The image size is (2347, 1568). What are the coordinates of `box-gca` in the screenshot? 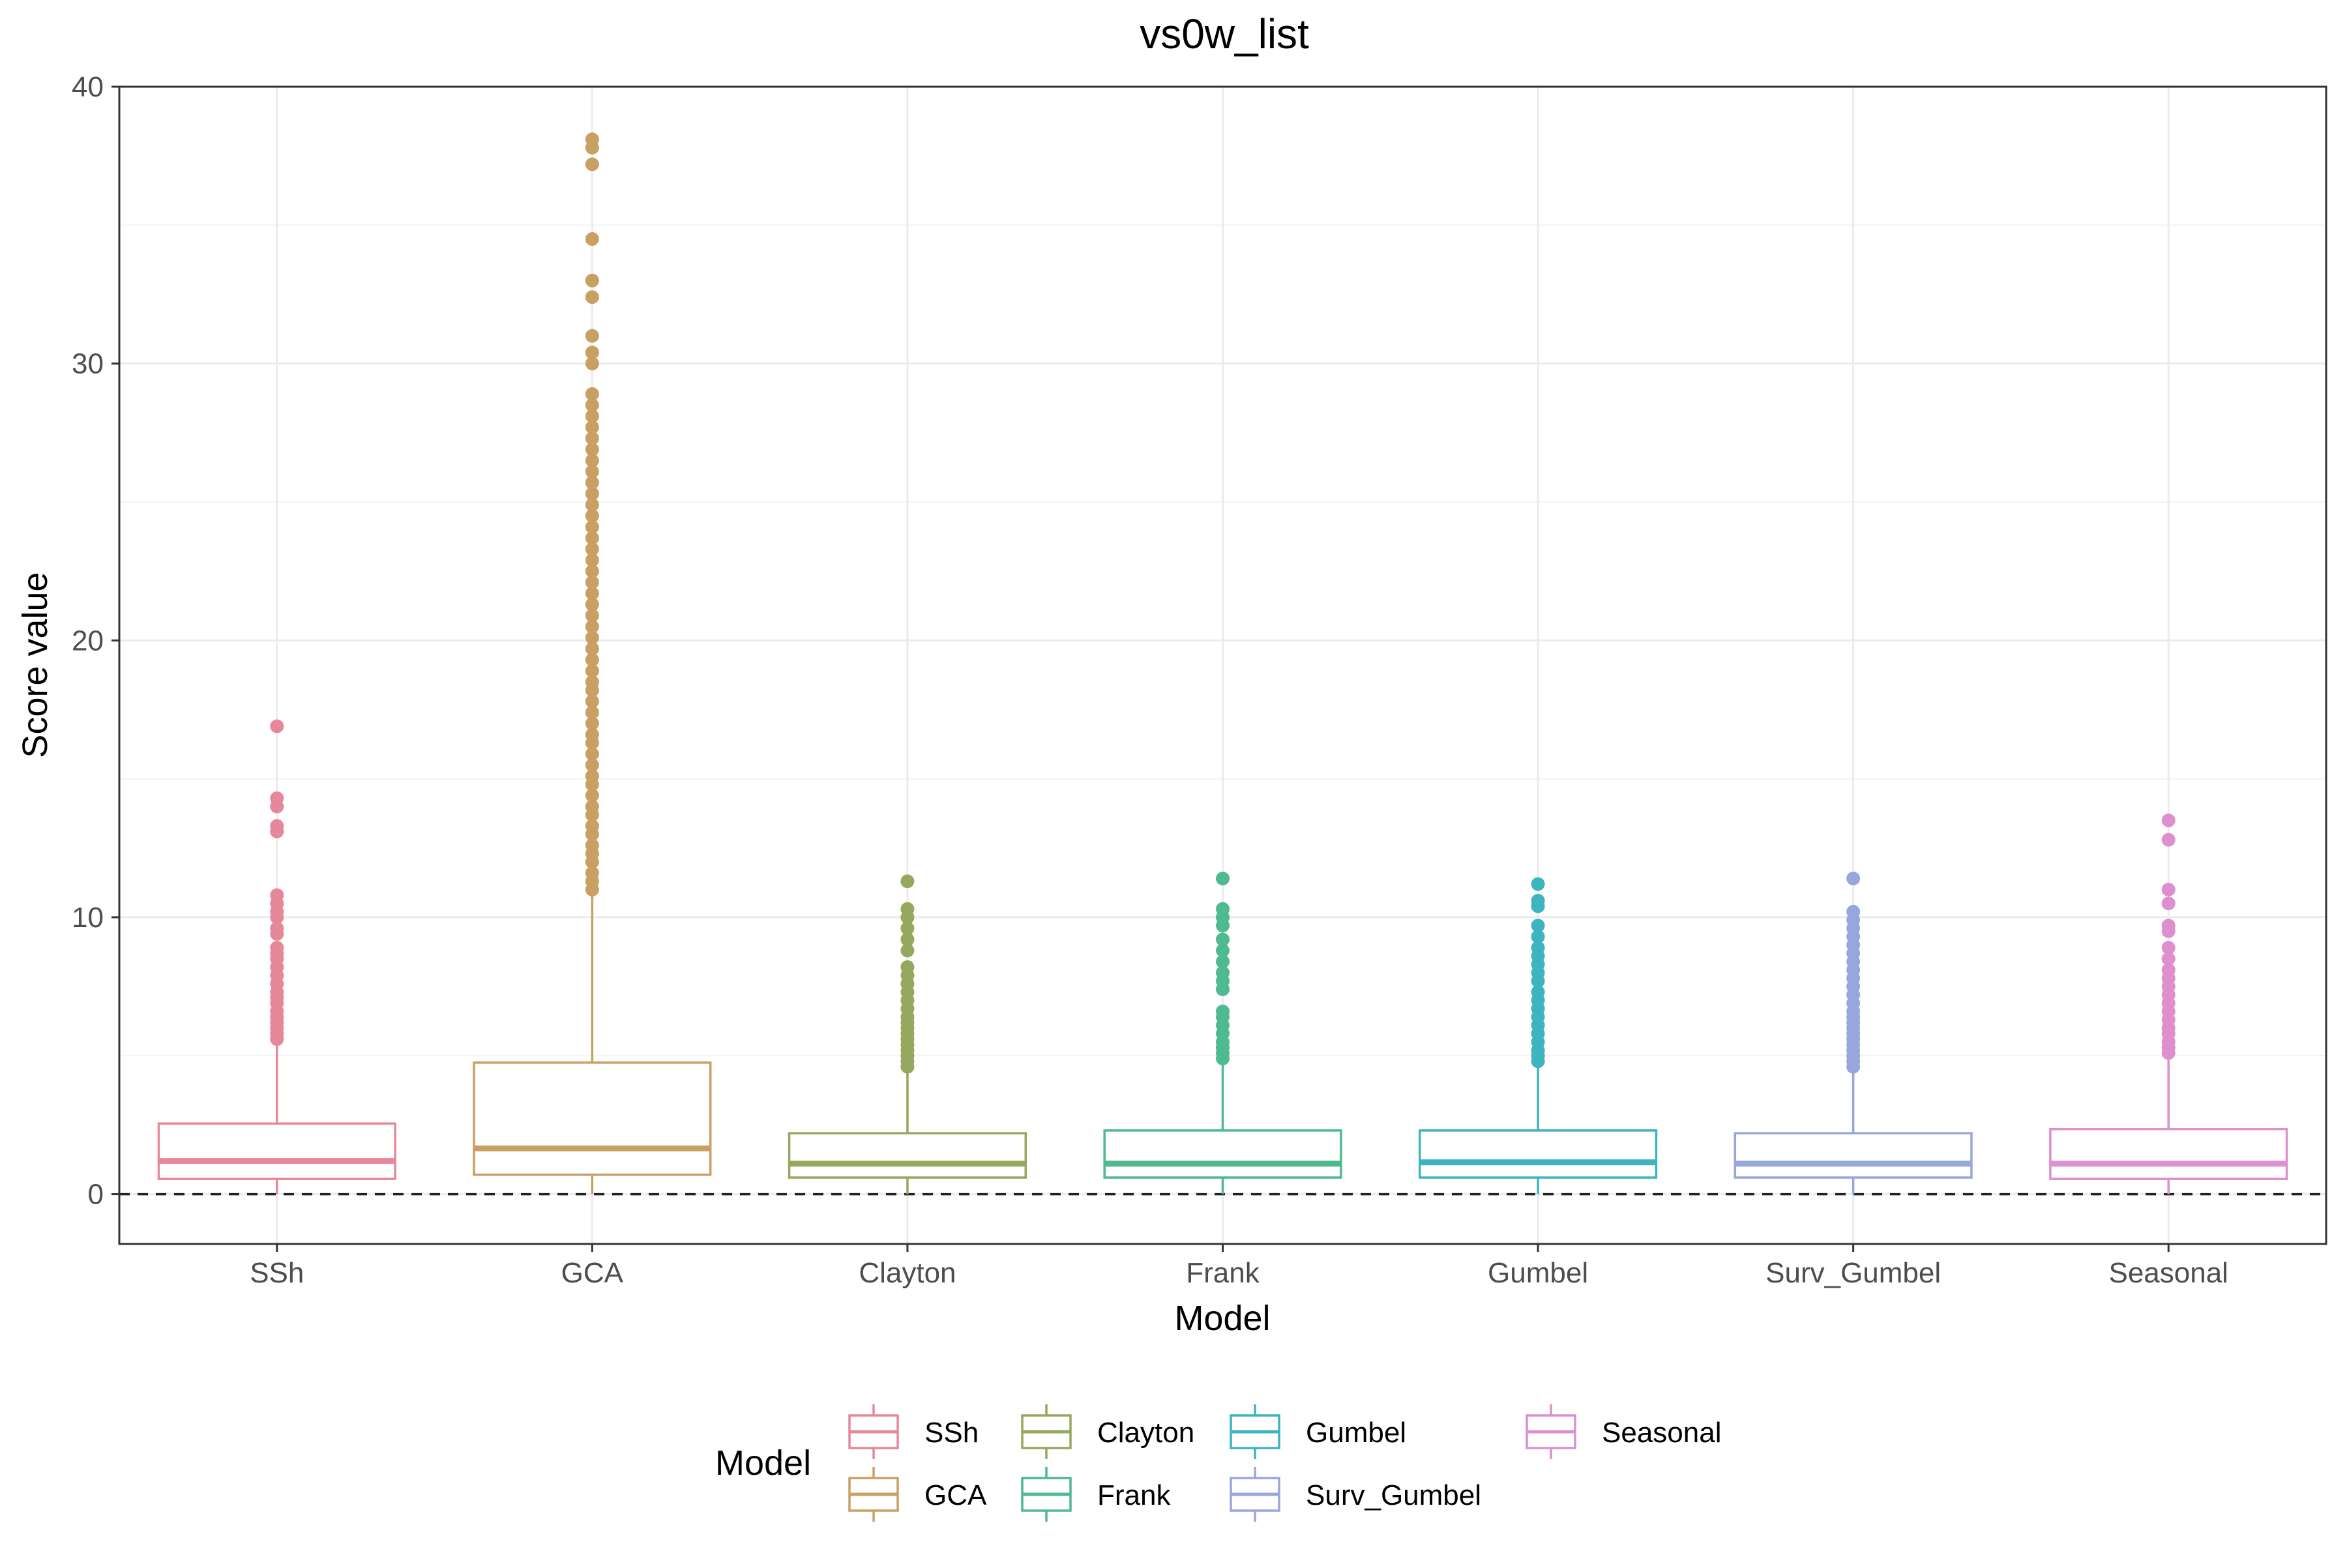 It's located at (592, 663).